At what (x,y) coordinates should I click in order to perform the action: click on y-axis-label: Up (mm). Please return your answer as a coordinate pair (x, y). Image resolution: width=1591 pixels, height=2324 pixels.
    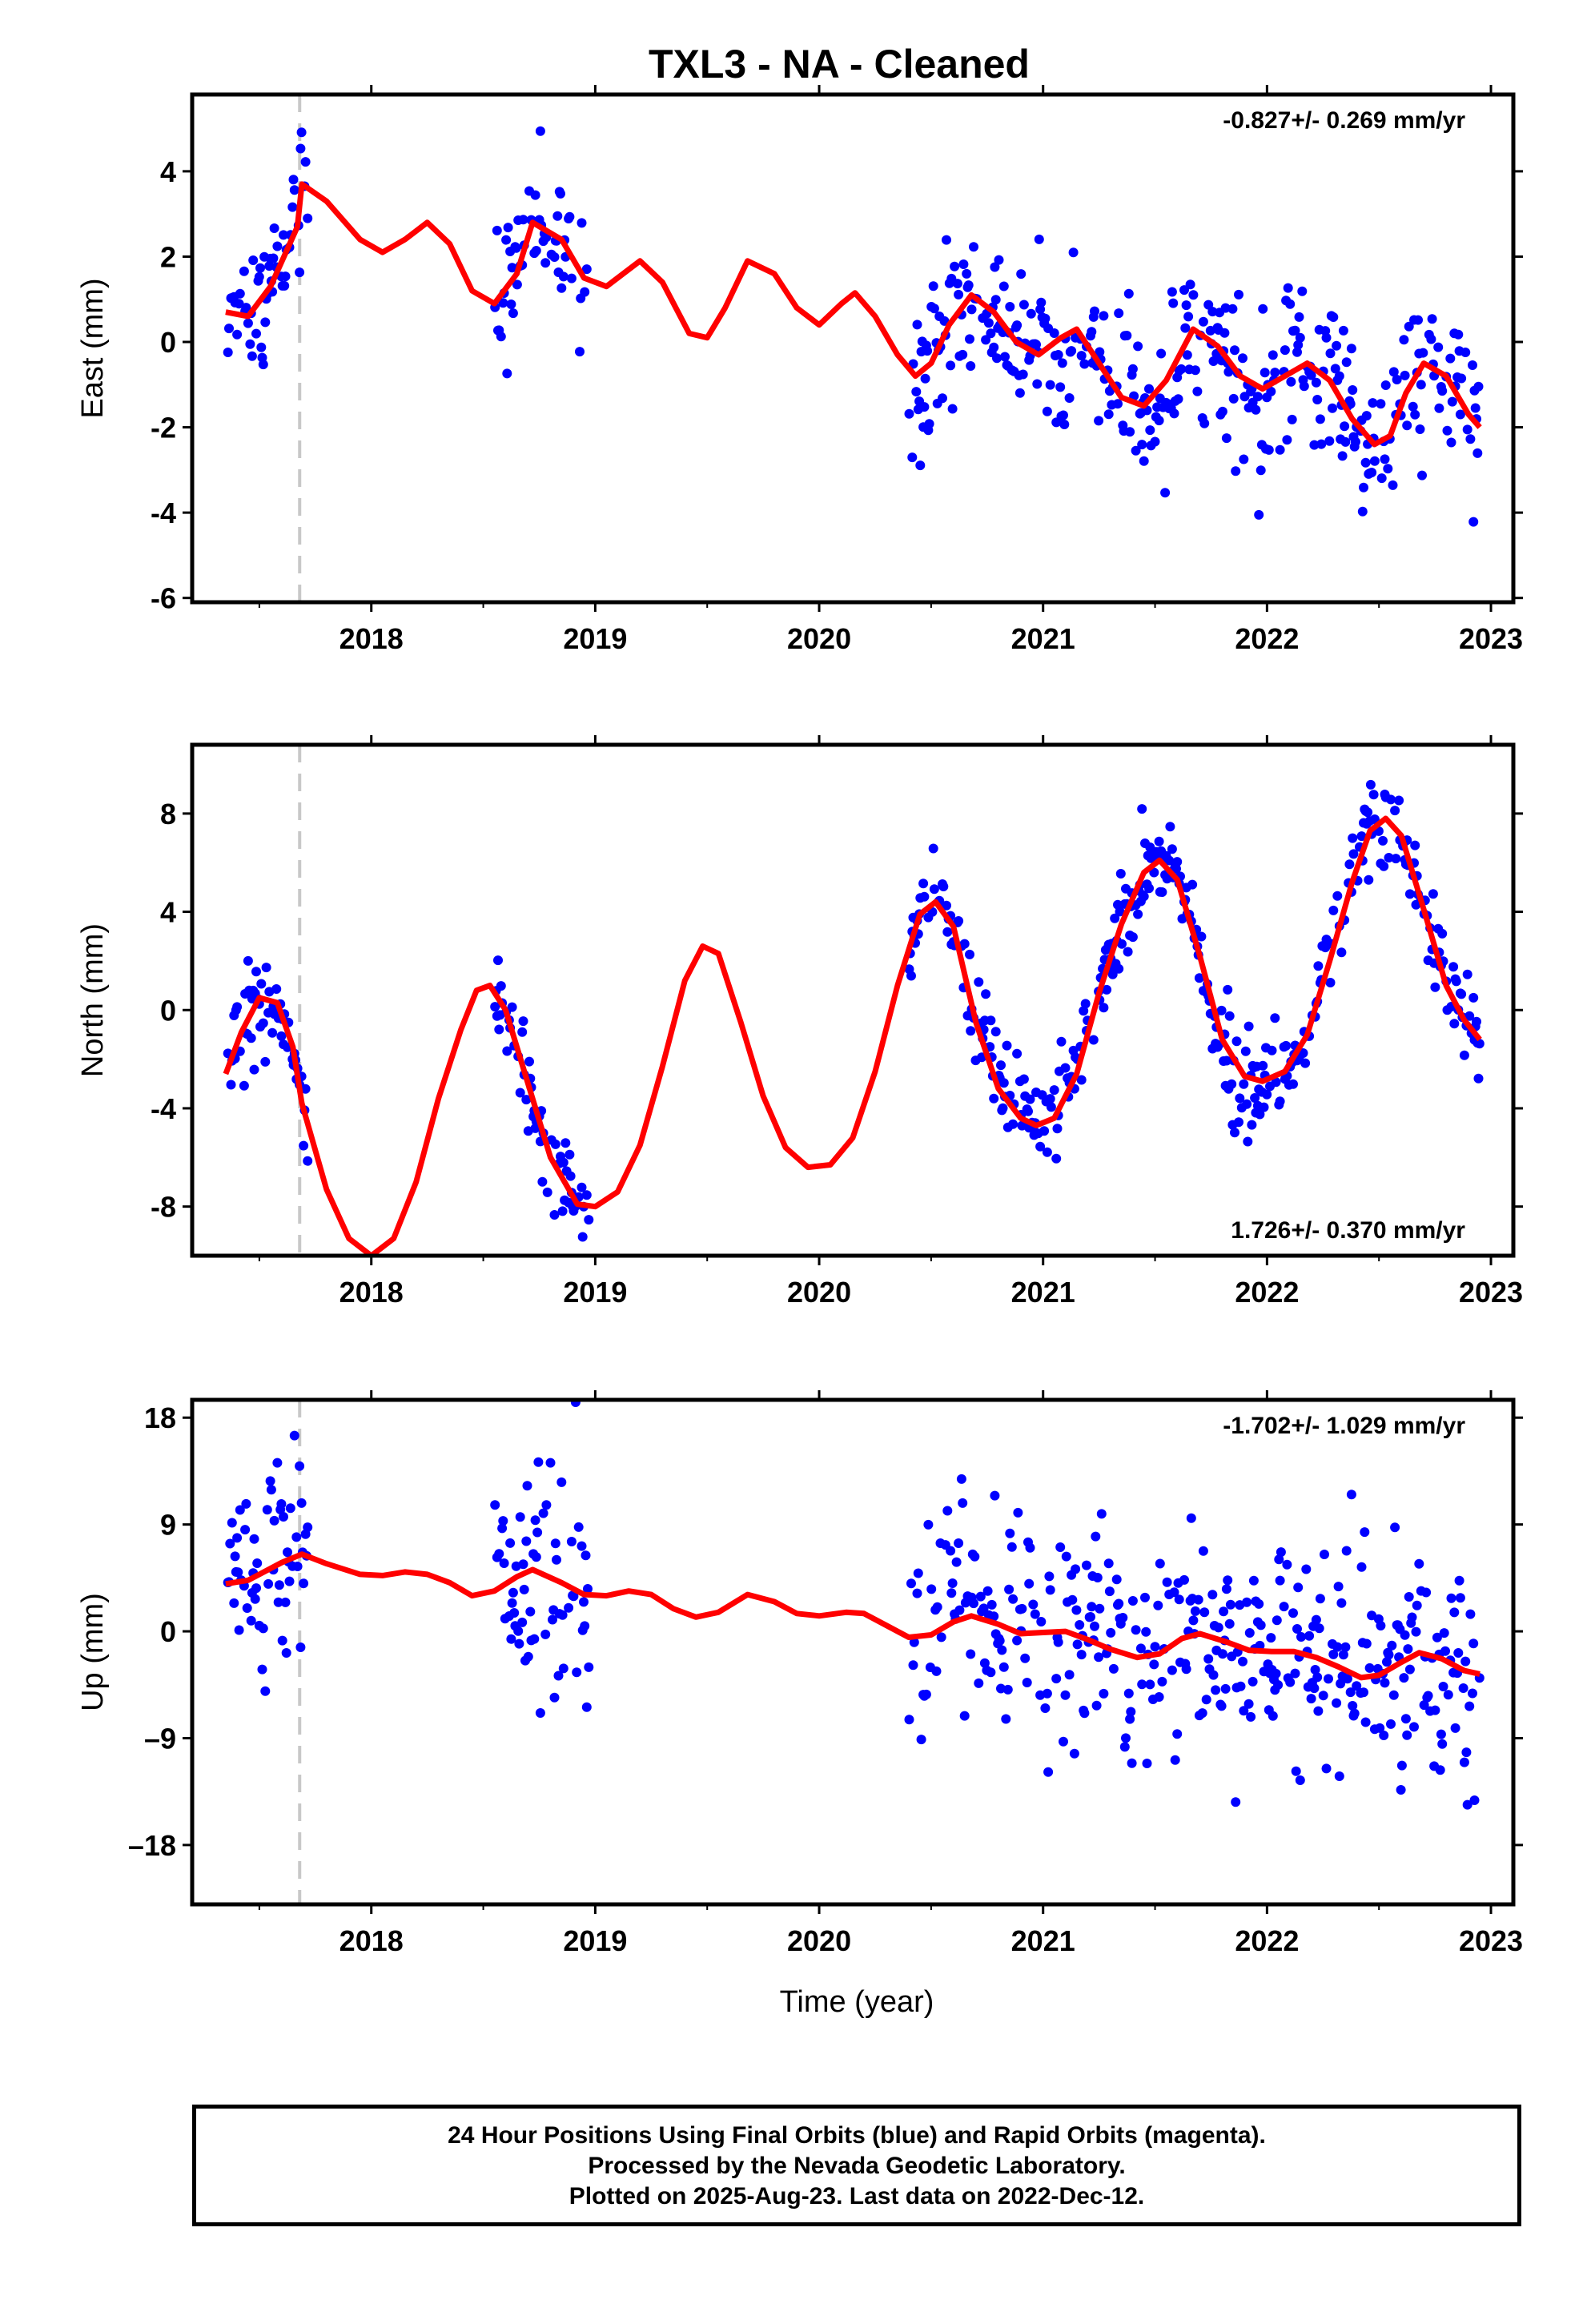
    Looking at the image, I should click on (93, 1652).